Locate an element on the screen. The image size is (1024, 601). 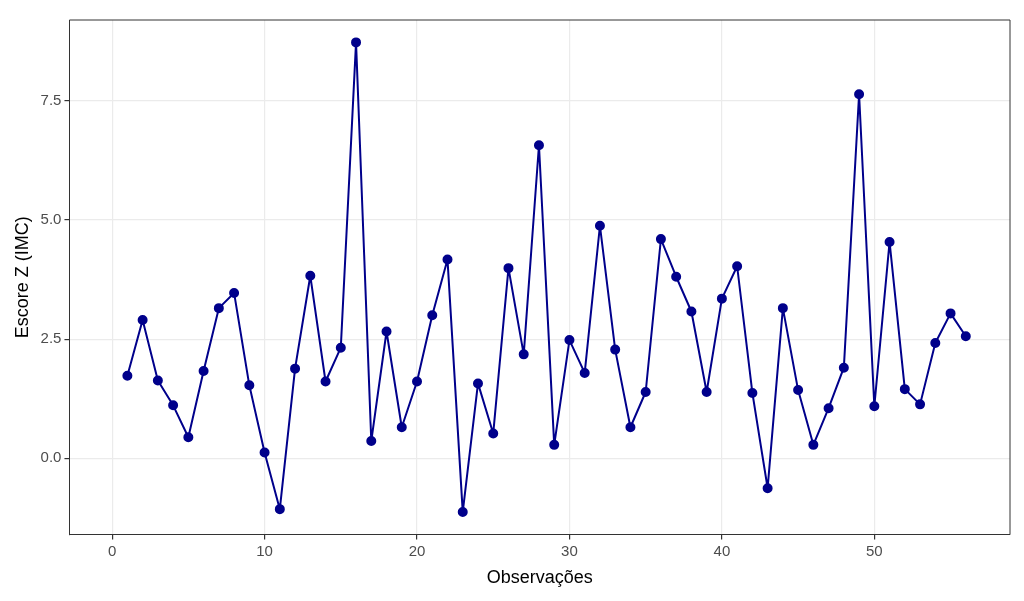
y-tick-label: 2.5 is located at coordinates (51, 338).